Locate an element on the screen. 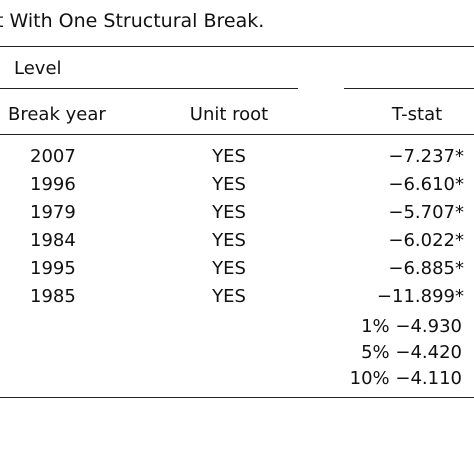 This screenshot has height=474, width=474. header-rule is located at coordinates (237, 134).